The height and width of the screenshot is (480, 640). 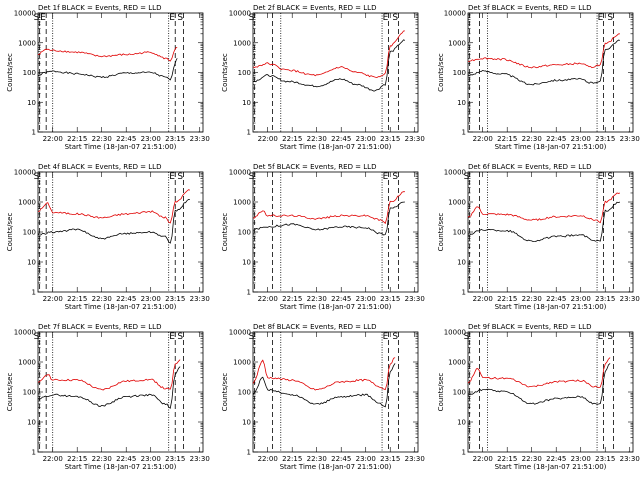 What do you see at coordinates (99, 327) in the screenshot?
I see `panel-title: Det 7f BLACK = Events, RED = LLD` at bounding box center [99, 327].